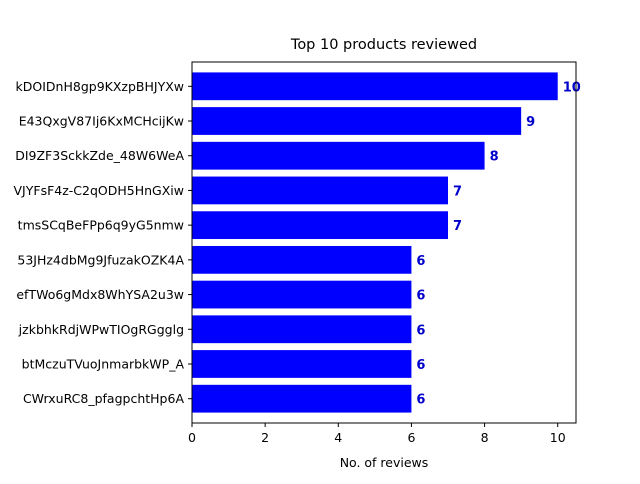 Image resolution: width=640 pixels, height=484 pixels. I want to click on y-tick-label-7: efTWo6gMdx8WhYSA2u3w, so click(100, 294).